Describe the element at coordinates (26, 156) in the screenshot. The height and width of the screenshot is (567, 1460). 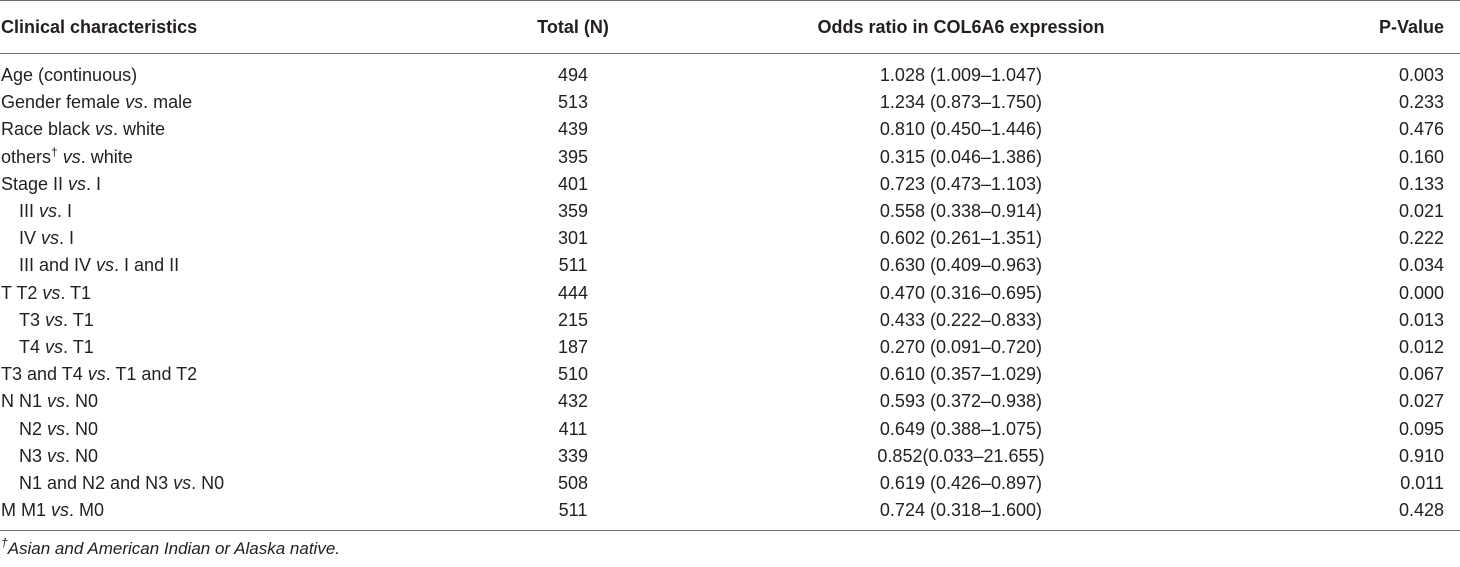
I see `characteristic-text: others` at that location.